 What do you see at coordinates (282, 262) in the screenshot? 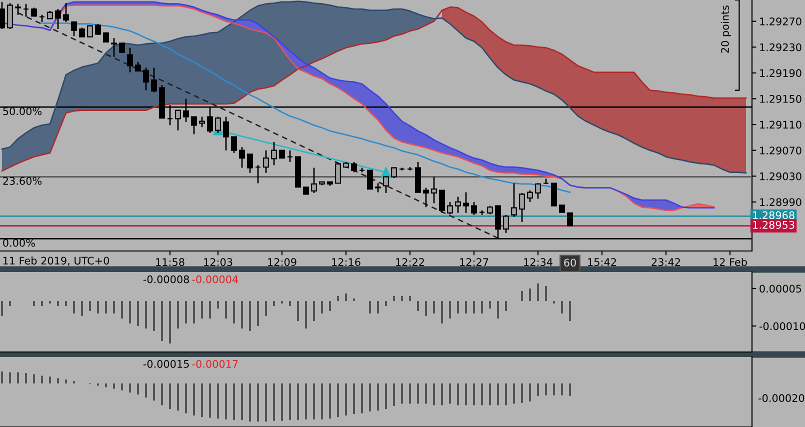
I see `x-tick-label: 12:09` at bounding box center [282, 262].